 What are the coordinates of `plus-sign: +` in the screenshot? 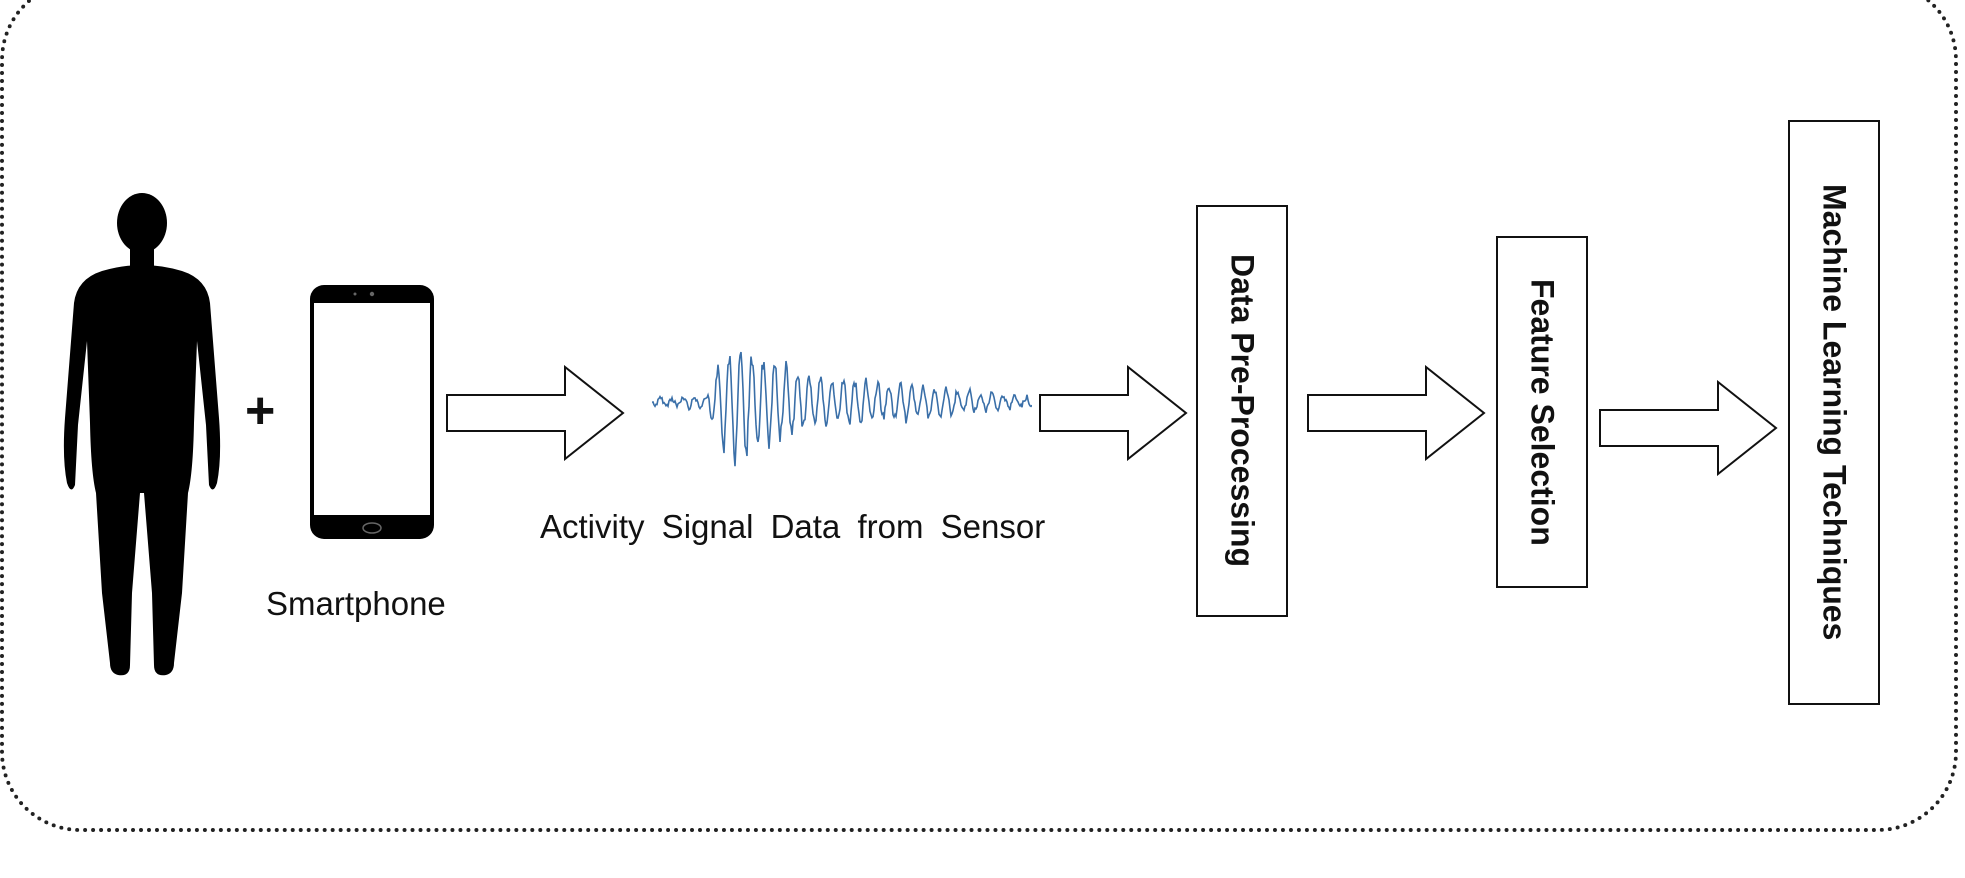 It's located at (260, 411).